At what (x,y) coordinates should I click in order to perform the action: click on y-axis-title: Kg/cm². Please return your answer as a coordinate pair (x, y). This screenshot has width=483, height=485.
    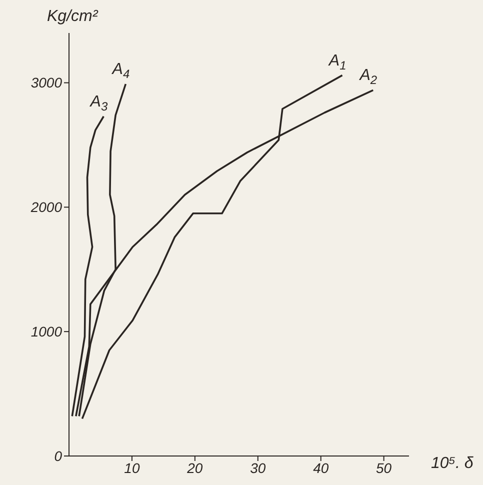
    Looking at the image, I should click on (72, 16).